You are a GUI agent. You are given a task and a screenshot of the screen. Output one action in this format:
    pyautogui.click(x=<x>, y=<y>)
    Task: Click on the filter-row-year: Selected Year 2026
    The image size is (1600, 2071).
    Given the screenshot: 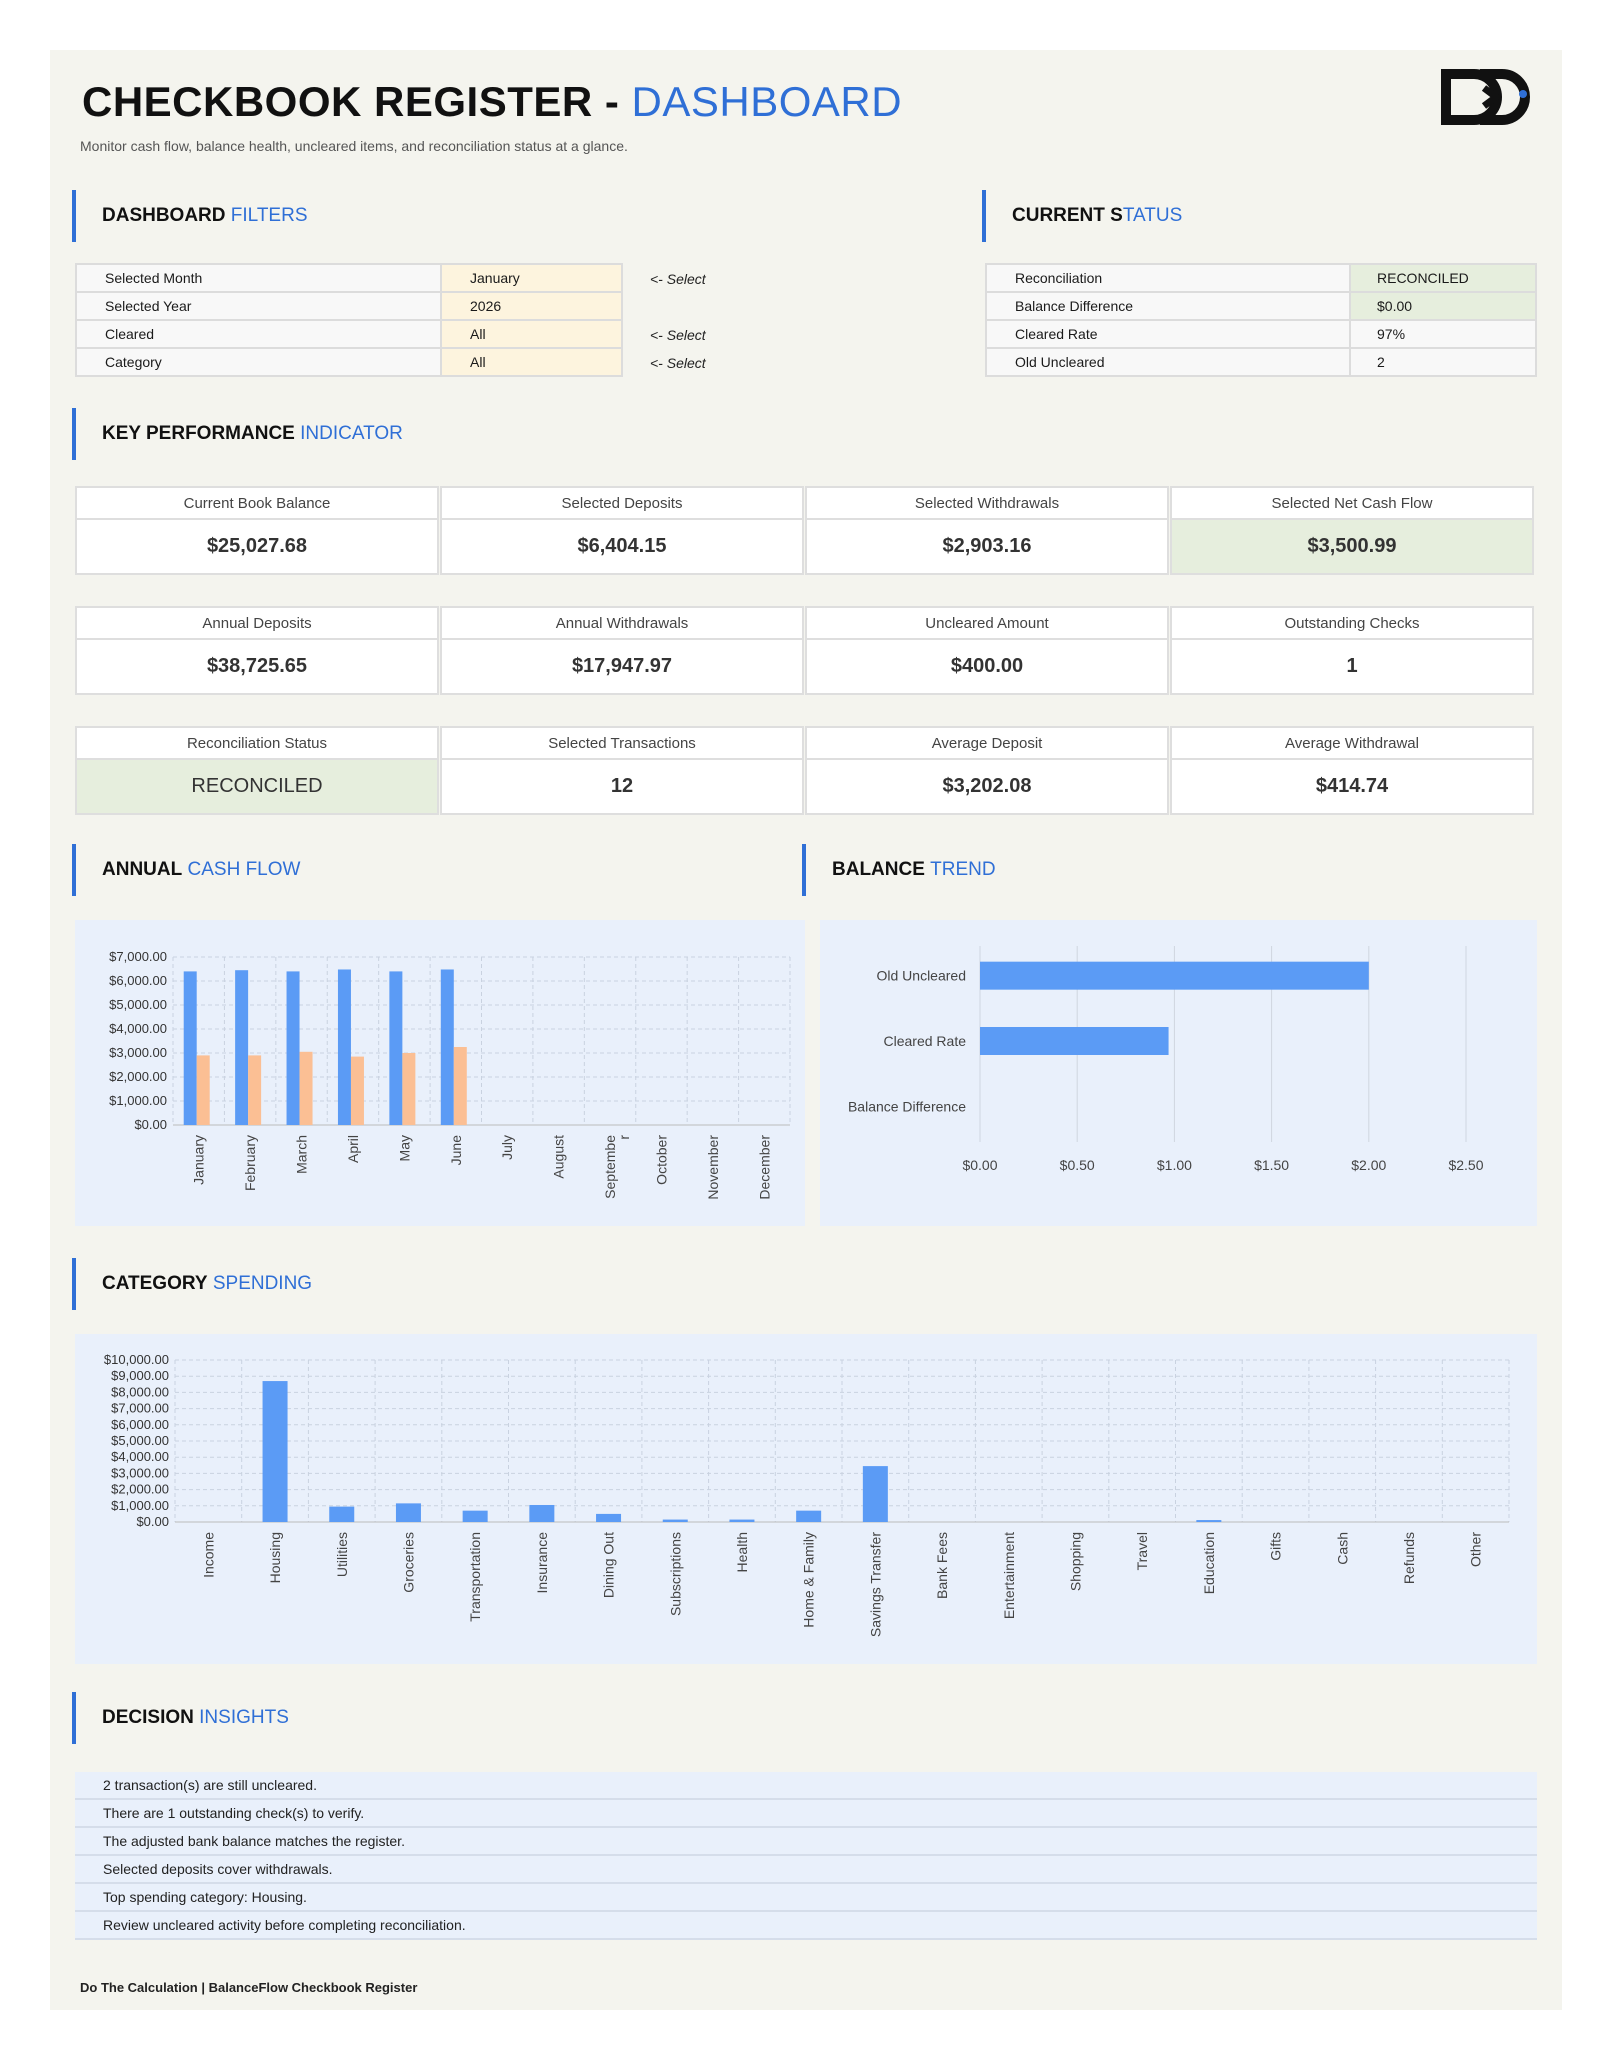 What is the action you would take?
    pyautogui.click(x=349, y=306)
    